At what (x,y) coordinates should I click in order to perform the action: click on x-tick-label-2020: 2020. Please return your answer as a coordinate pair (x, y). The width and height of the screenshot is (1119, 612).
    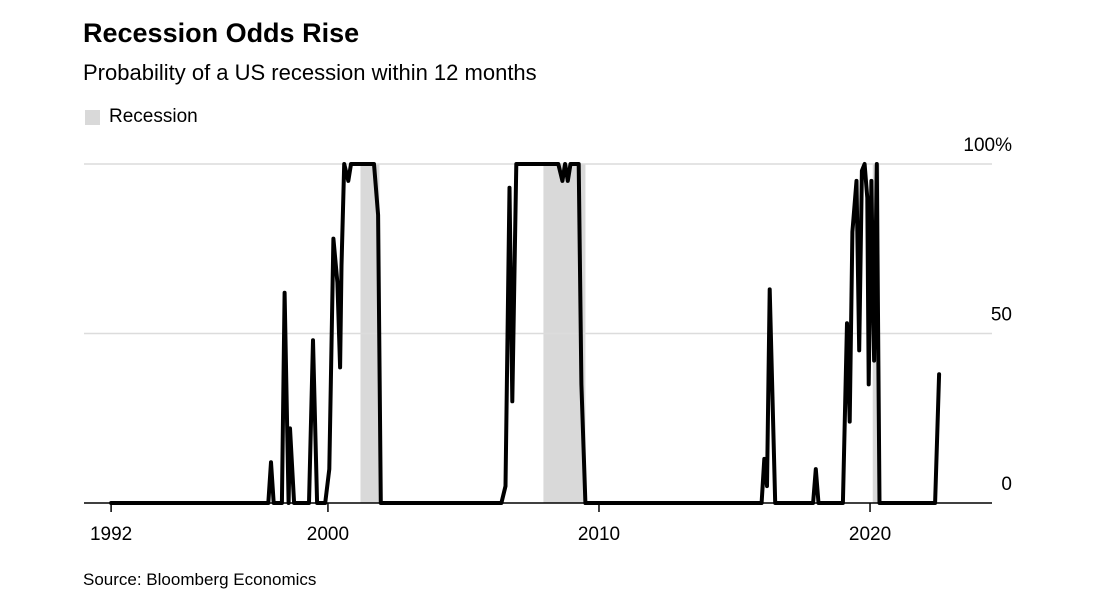
    Looking at the image, I should click on (870, 534).